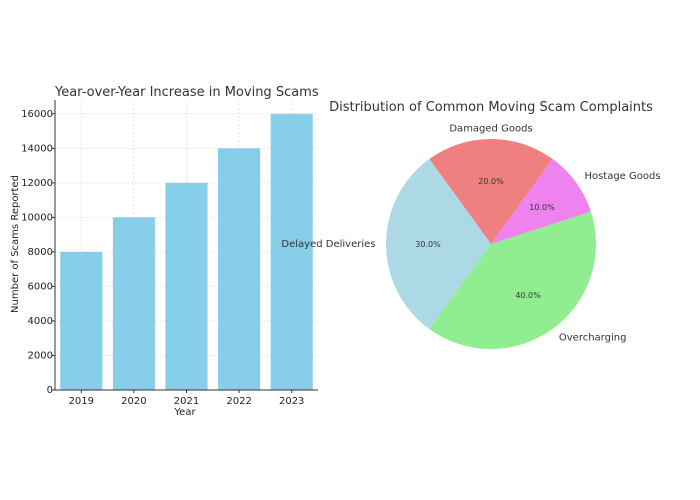 The image size is (700, 500). I want to click on slice-label-delayed-deliveries: Delayed Deliveries, so click(328, 244).